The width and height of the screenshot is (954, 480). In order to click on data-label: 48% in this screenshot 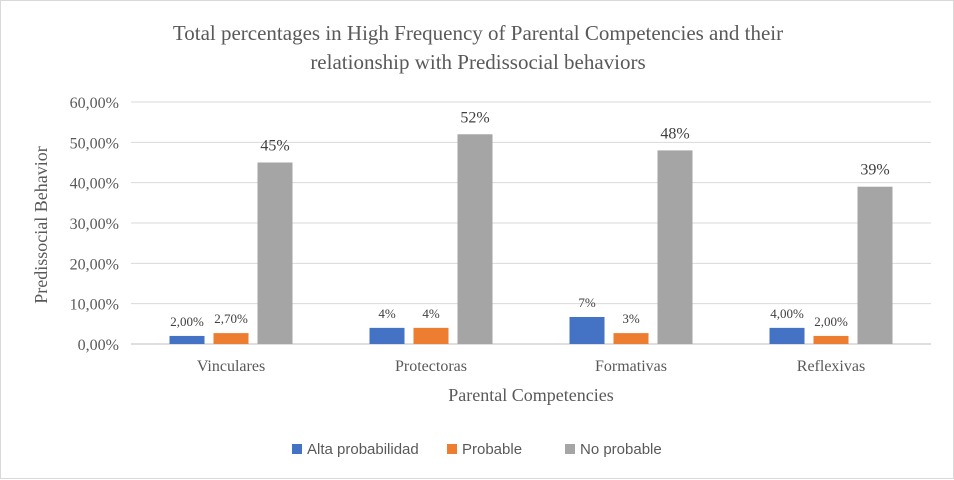, I will do `click(674, 133)`.